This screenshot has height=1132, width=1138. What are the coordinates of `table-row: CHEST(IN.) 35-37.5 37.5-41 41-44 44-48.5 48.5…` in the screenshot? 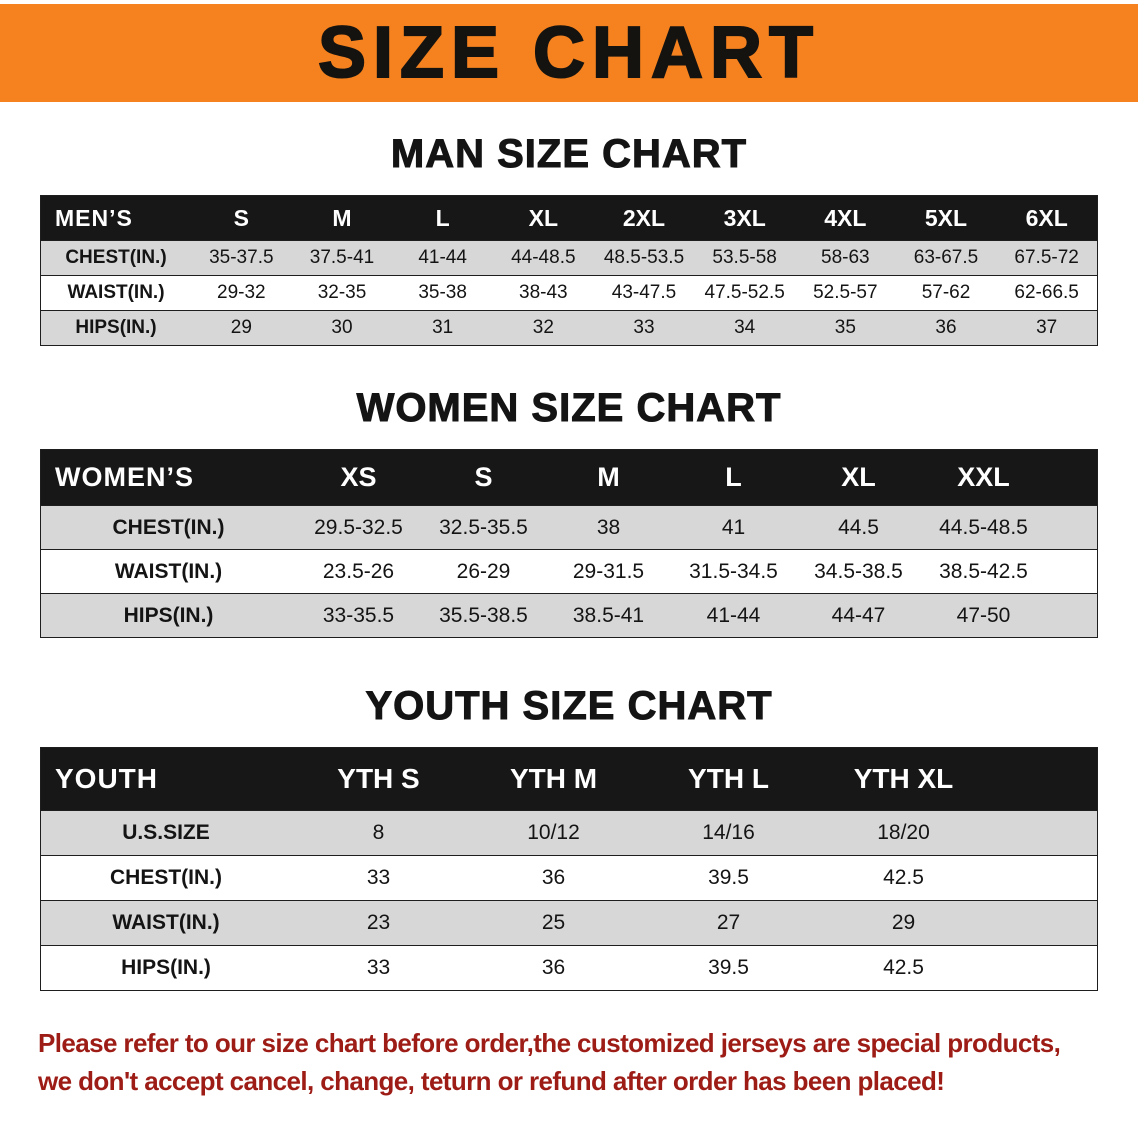 It's located at (569, 257).